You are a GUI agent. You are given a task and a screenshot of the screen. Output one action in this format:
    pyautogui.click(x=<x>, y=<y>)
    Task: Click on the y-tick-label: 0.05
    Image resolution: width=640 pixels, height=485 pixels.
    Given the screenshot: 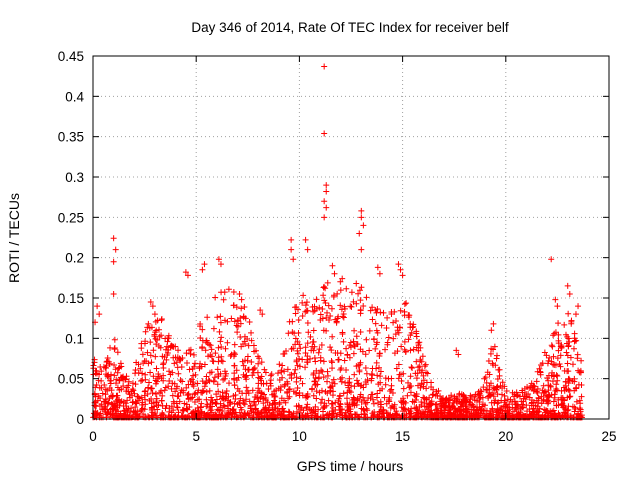 What is the action you would take?
    pyautogui.click(x=71, y=379)
    